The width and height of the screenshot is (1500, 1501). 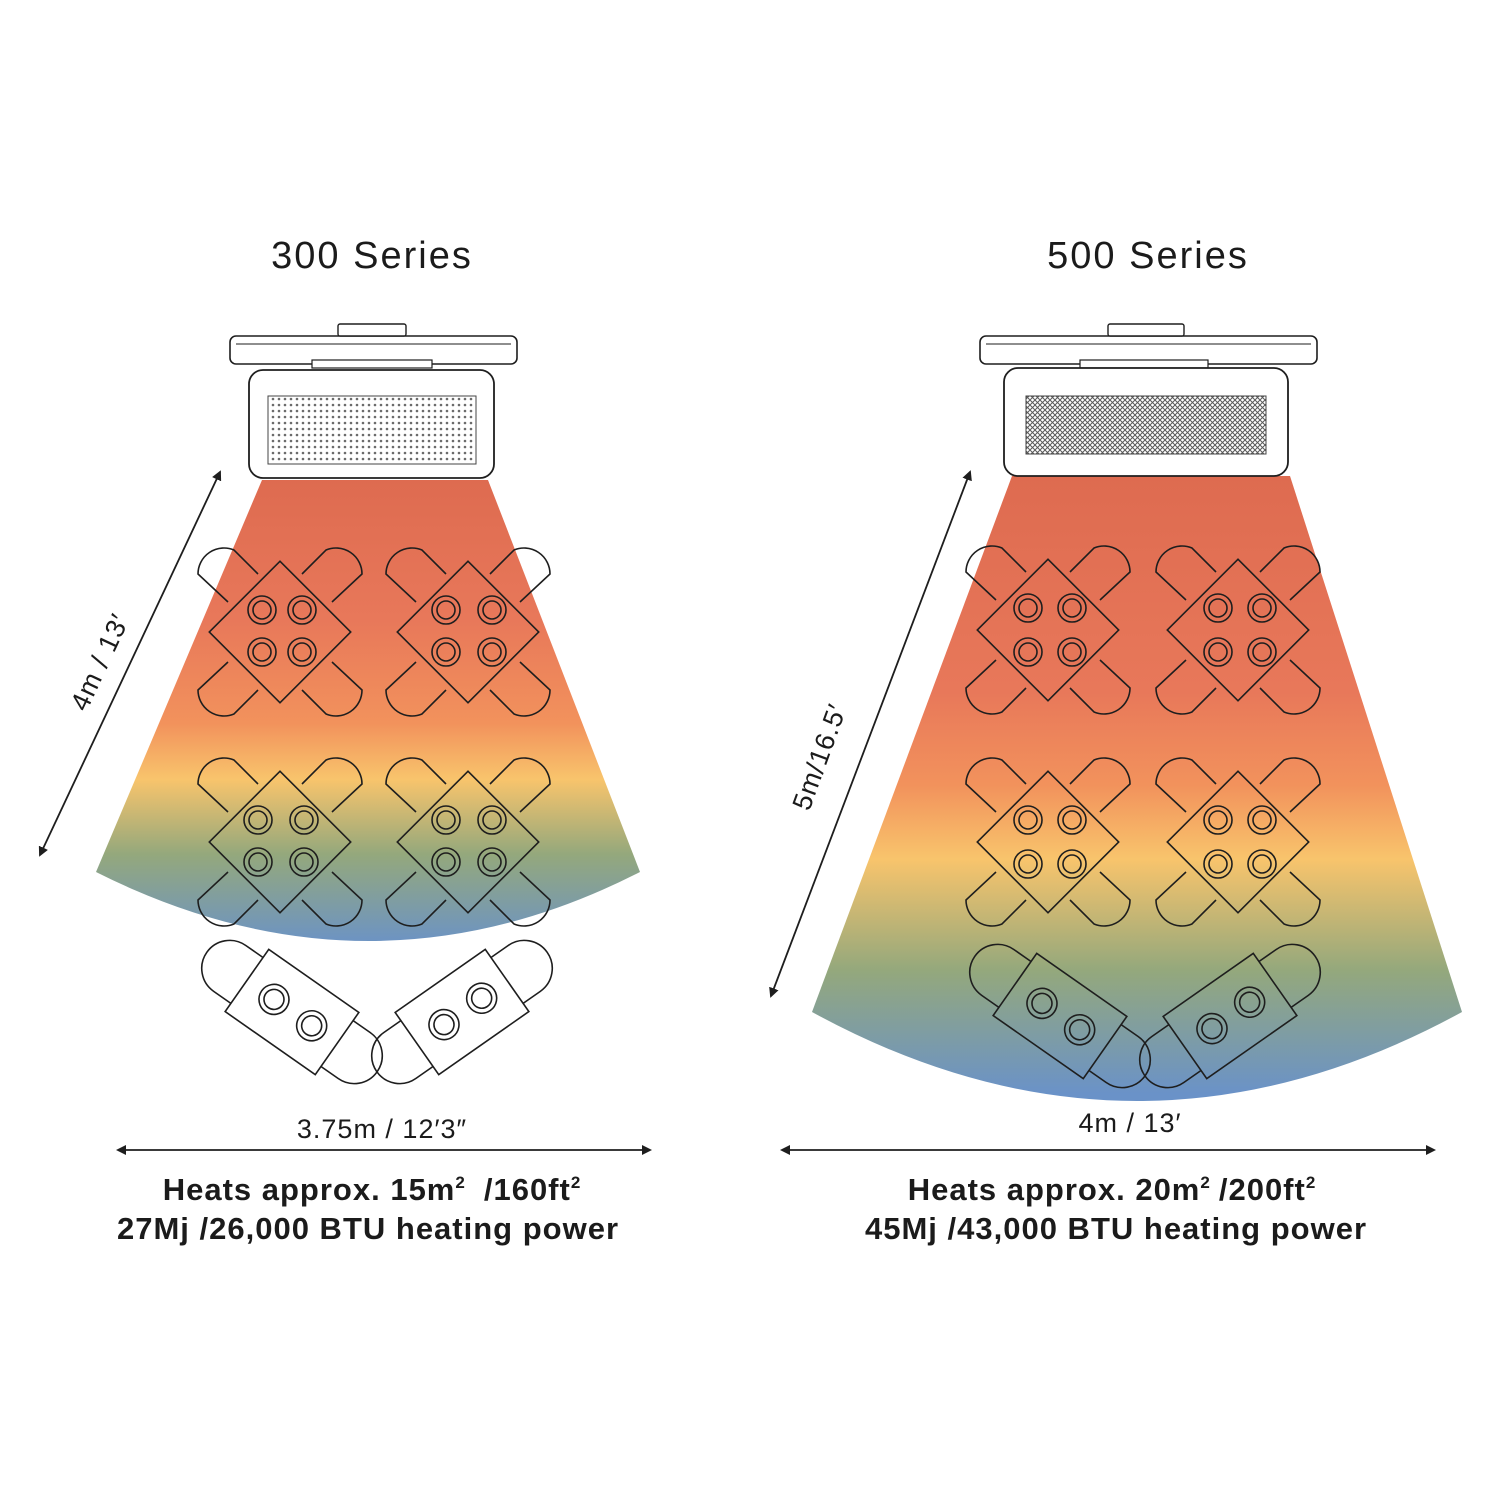 I want to click on heater-500-mesh, so click(x=1146, y=425).